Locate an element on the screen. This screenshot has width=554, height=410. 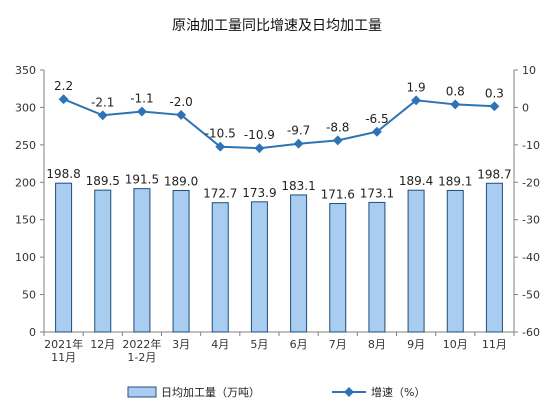
x-tick-label: 10月 is located at coordinates (455, 344).